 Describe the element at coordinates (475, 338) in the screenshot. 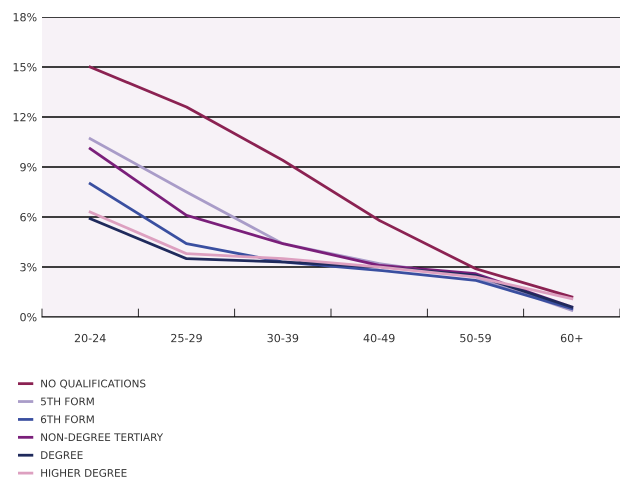

I see `x-tick-label: 50-59` at that location.